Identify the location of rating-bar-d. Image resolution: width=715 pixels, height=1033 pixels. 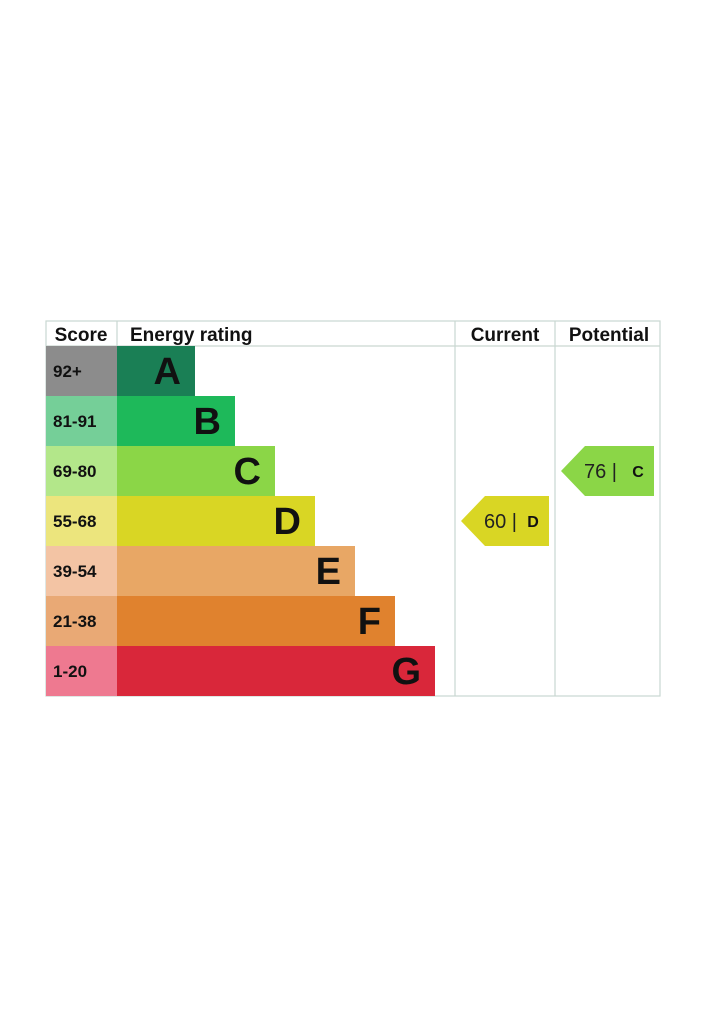
(216, 521).